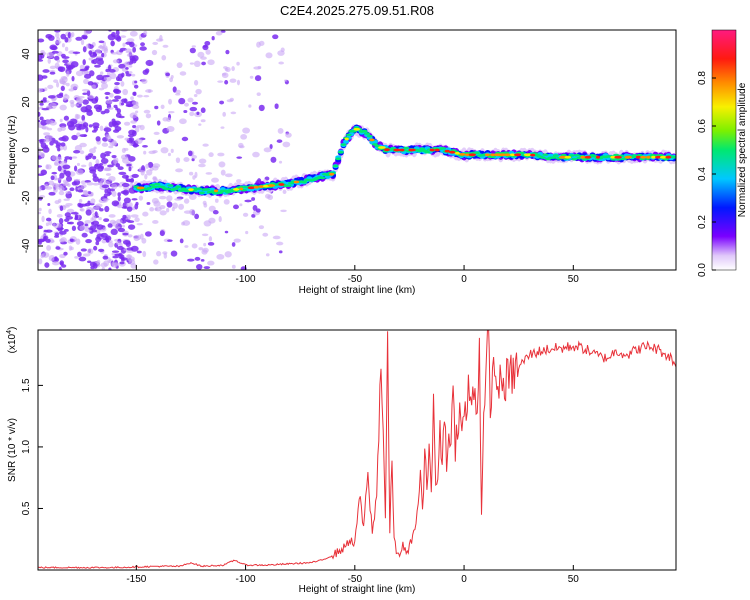  I want to click on spectrogram-noise, so click(165, 150).